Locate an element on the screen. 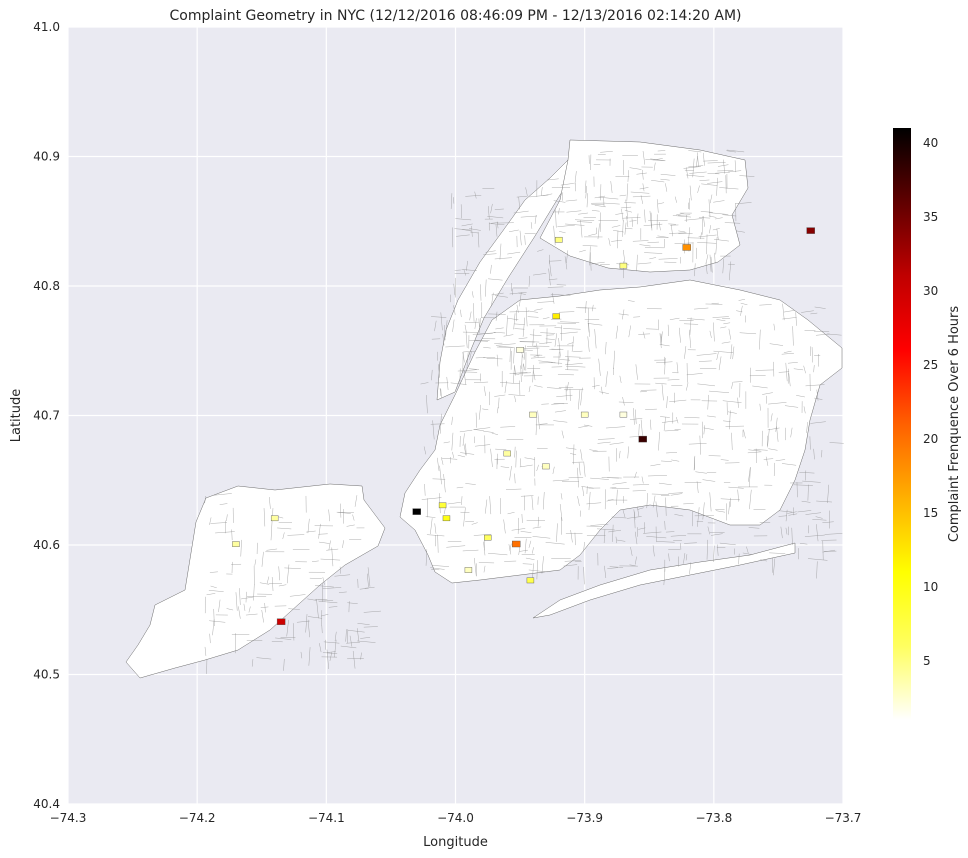  y-tick-label: 41.0 is located at coordinates (46, 27).